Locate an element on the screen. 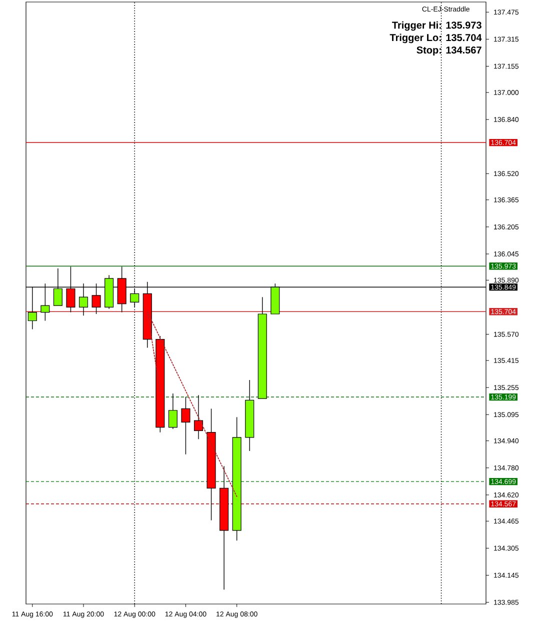  annotation: Trigger Hi: 135.973 is located at coordinates (437, 26).